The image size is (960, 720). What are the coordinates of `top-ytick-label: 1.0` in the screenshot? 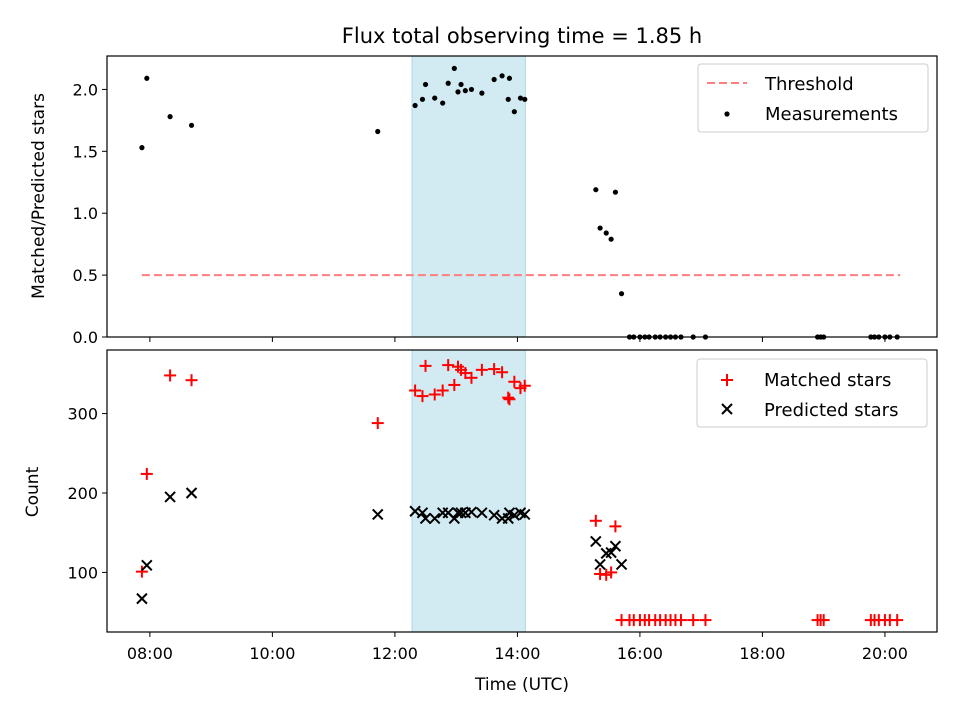 It's located at (85, 213).